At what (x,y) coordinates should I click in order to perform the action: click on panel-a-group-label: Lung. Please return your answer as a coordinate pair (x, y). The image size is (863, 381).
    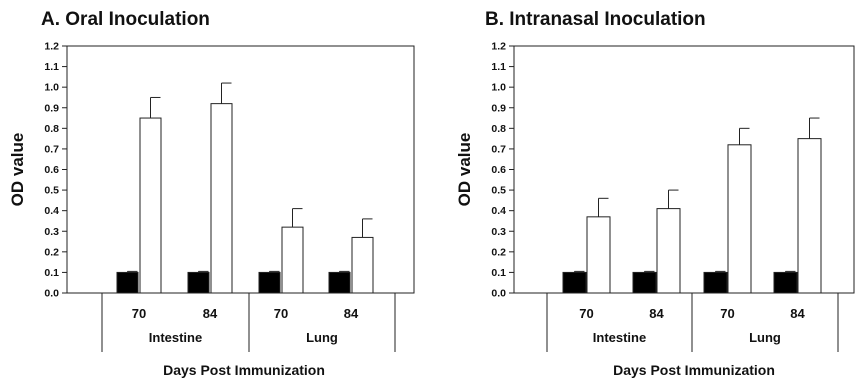
    Looking at the image, I should click on (322, 337).